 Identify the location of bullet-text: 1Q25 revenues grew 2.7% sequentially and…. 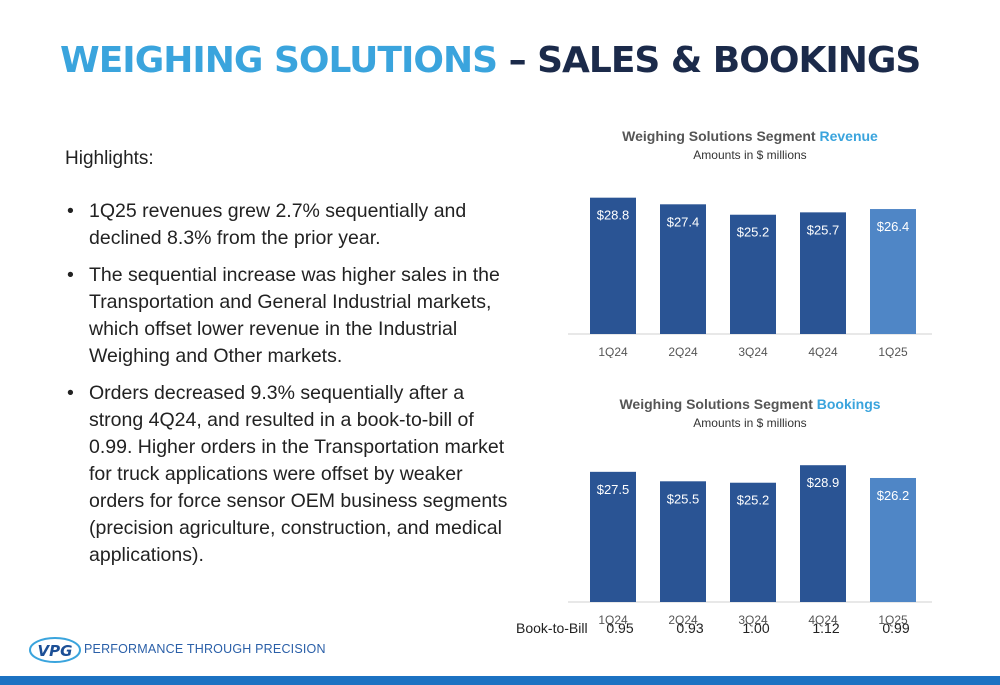
(278, 224).